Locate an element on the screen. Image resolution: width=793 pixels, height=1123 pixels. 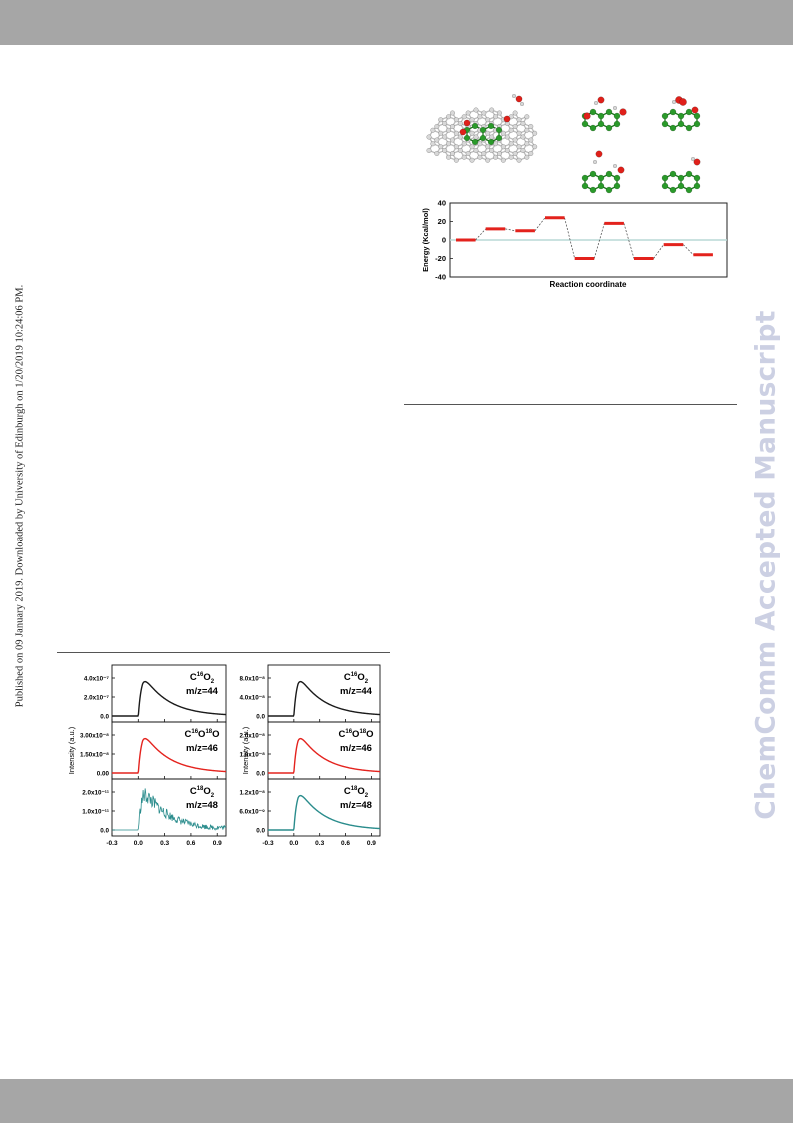
energy-y-tick-label: 0 is located at coordinates (444, 240).